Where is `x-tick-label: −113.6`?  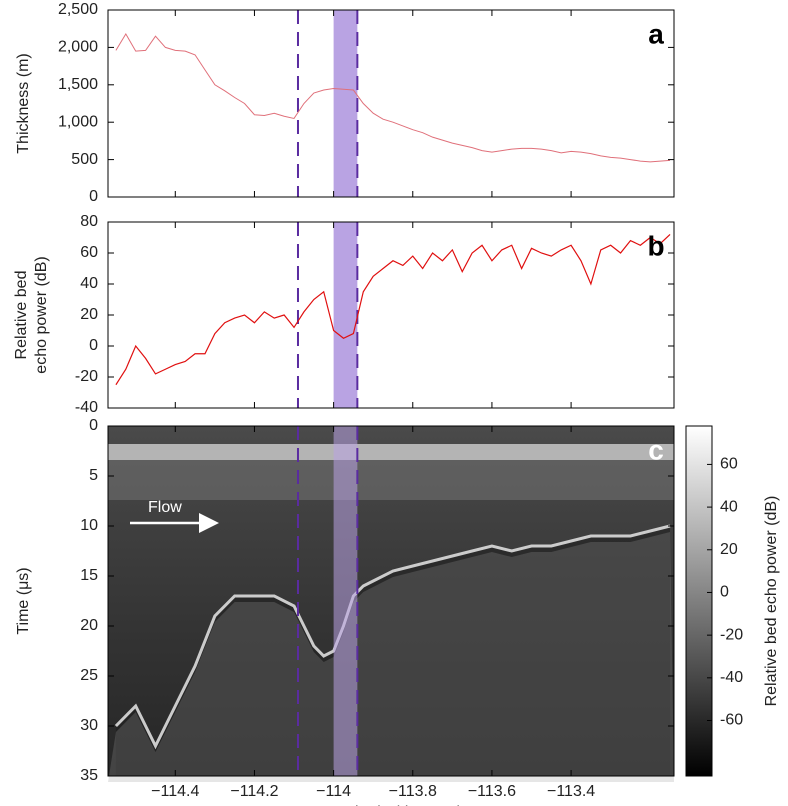 x-tick-label: −113.6 is located at coordinates (492, 791).